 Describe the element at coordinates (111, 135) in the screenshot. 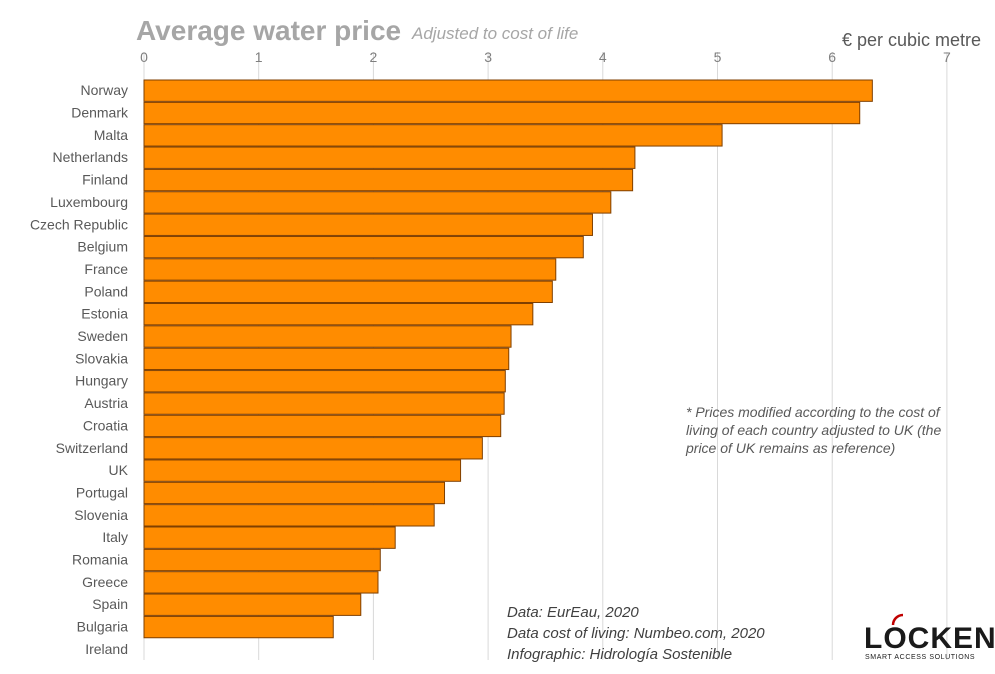

I see `category-label: Malta` at that location.